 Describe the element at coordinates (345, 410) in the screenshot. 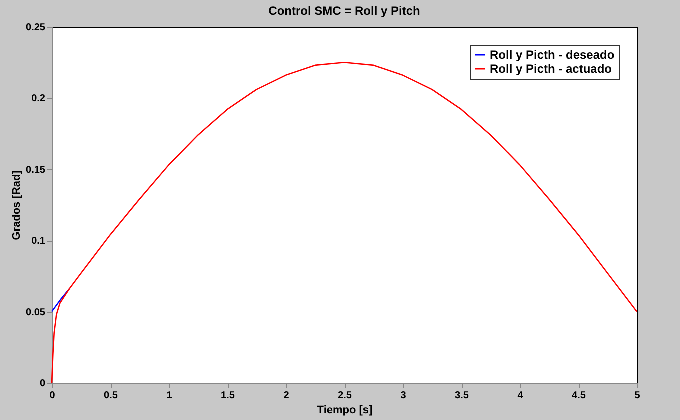

I see `x-axis-title: Tiempo [s]` at that location.